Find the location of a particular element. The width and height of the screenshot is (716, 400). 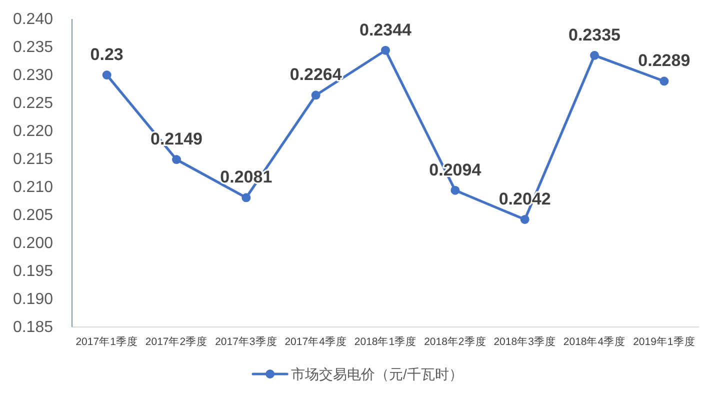

y-tick-label: 0.200 is located at coordinates (33, 243).